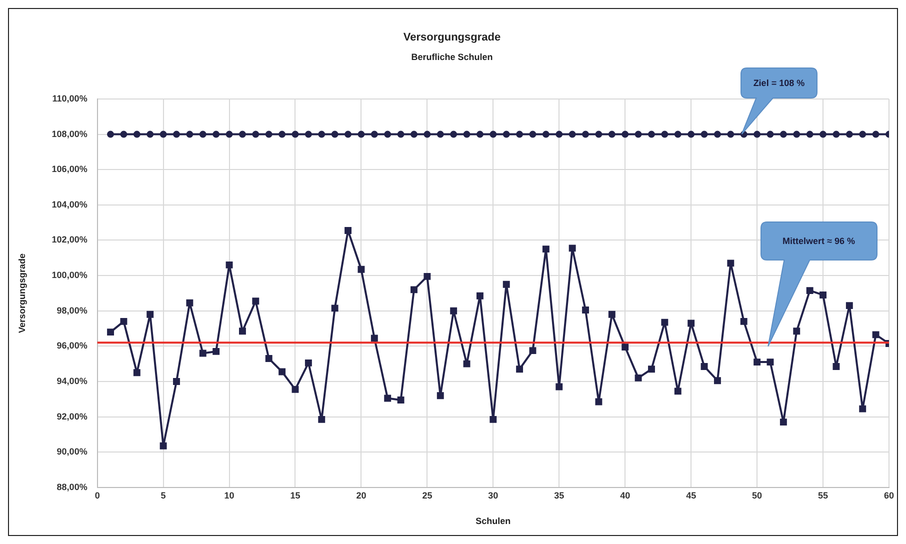 This screenshot has width=906, height=544. What do you see at coordinates (70, 239) in the screenshot?
I see `y-tick-label: 102,00%` at bounding box center [70, 239].